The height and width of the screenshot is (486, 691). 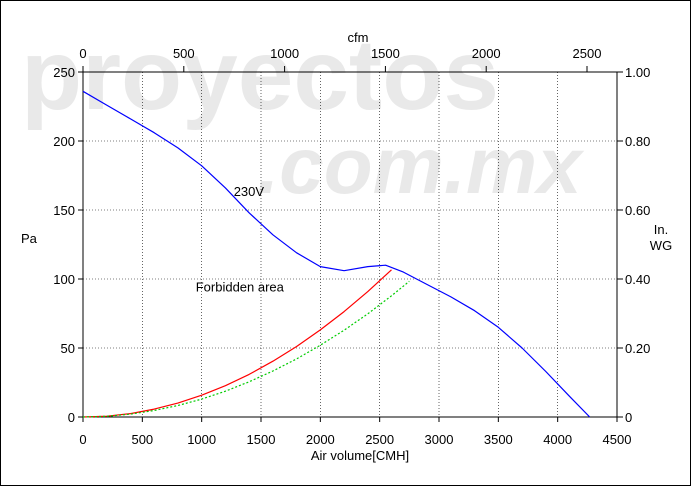 I want to click on top-tick-label: 0, so click(x=82, y=53).